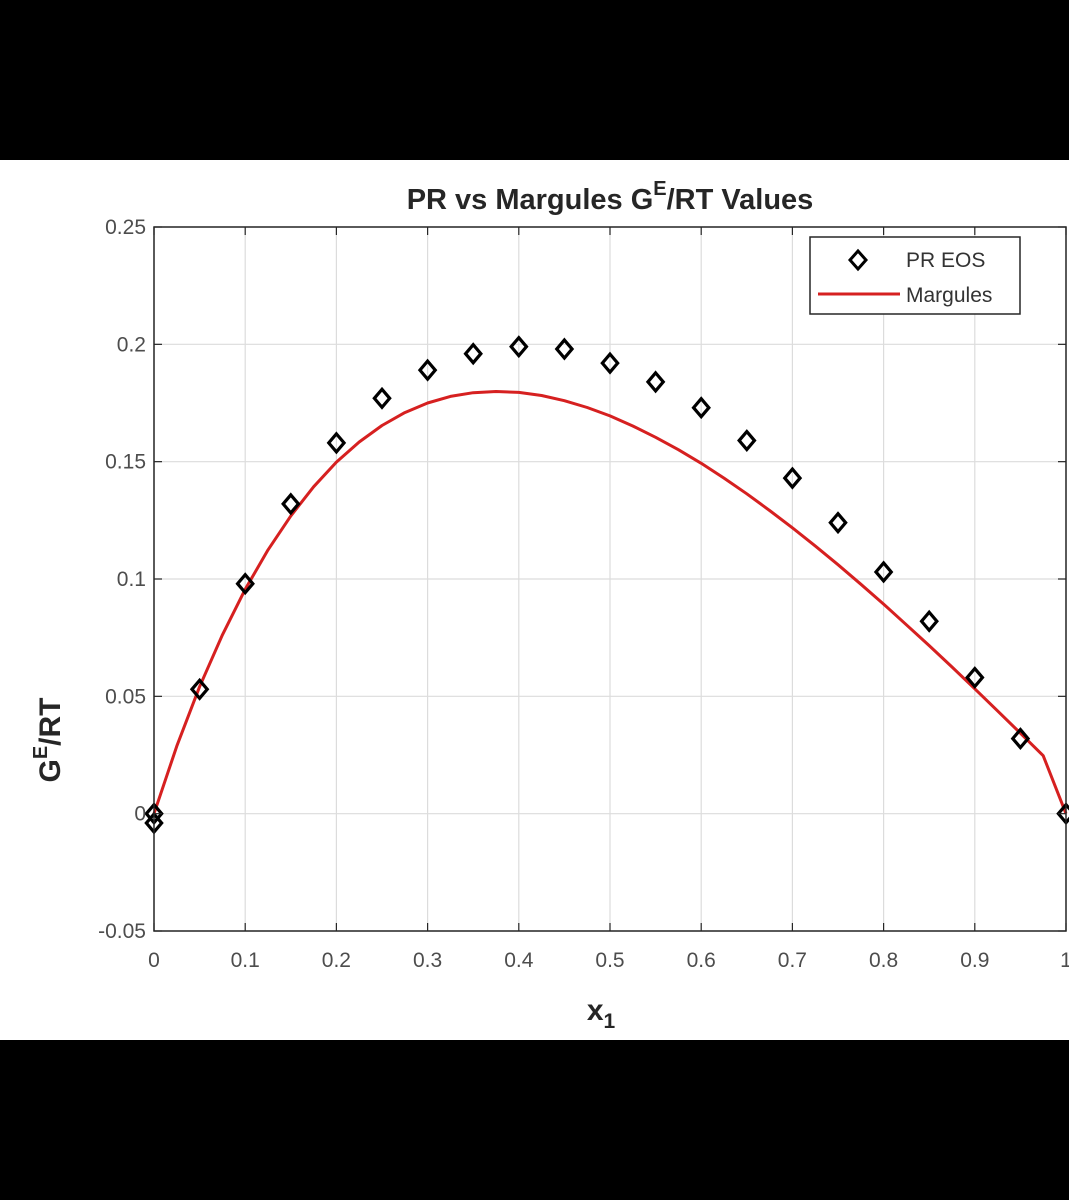 This screenshot has width=1069, height=1200. Describe the element at coordinates (701, 960) in the screenshot. I see `x-tick-label: 0.6` at that location.